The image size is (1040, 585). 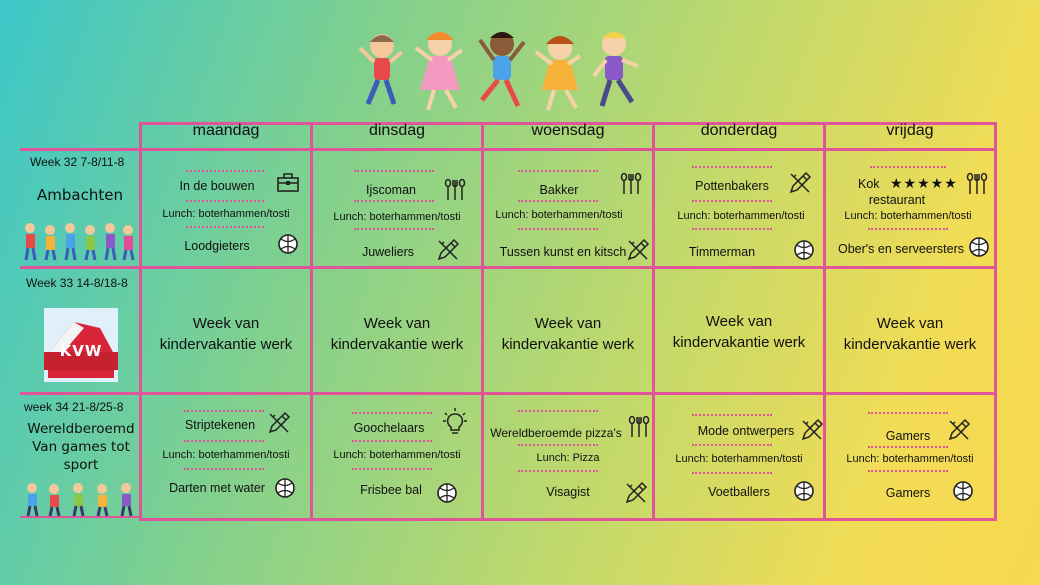 What do you see at coordinates (568, 458) in the screenshot?
I see `lunch-text: Lunch: Pizza` at bounding box center [568, 458].